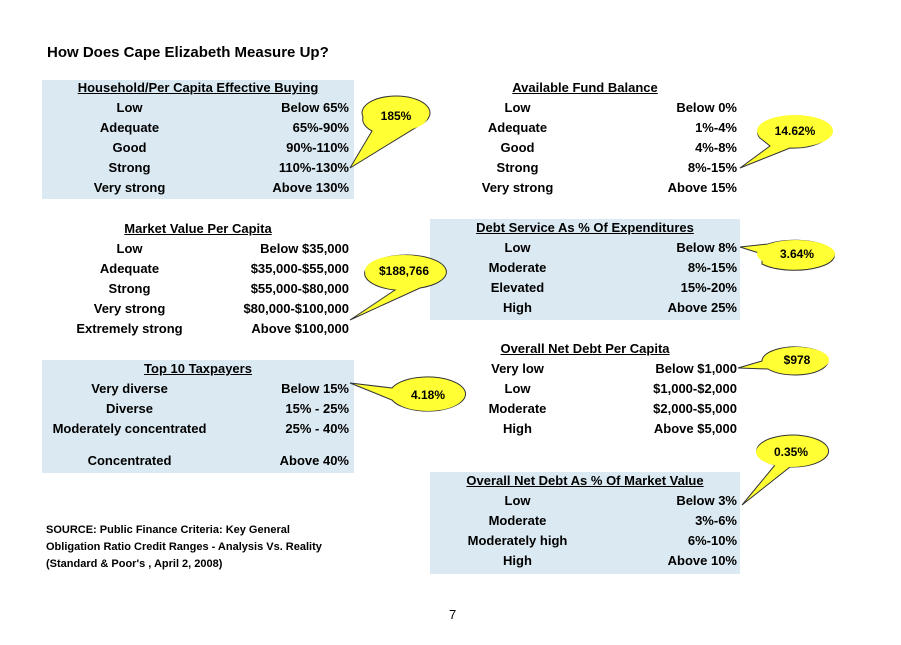 Image resolution: width=901 pixels, height=645 pixels. What do you see at coordinates (300, 328) in the screenshot?
I see `row-range: Above $100,000` at bounding box center [300, 328].